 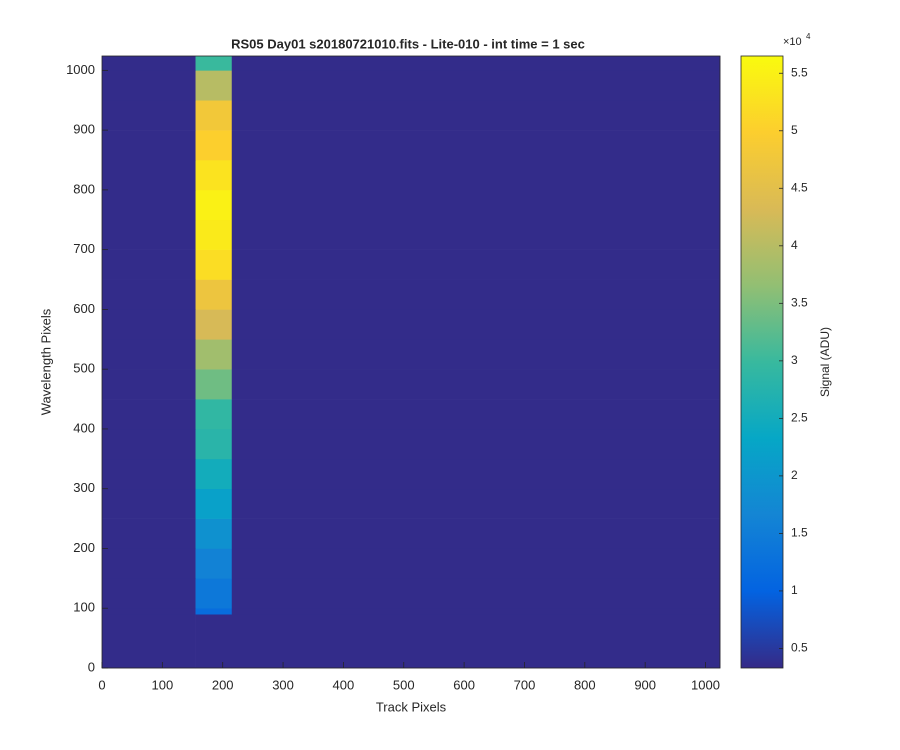 What do you see at coordinates (799, 187) in the screenshot?
I see `colorbar-tick-label: 4.5` at bounding box center [799, 187].